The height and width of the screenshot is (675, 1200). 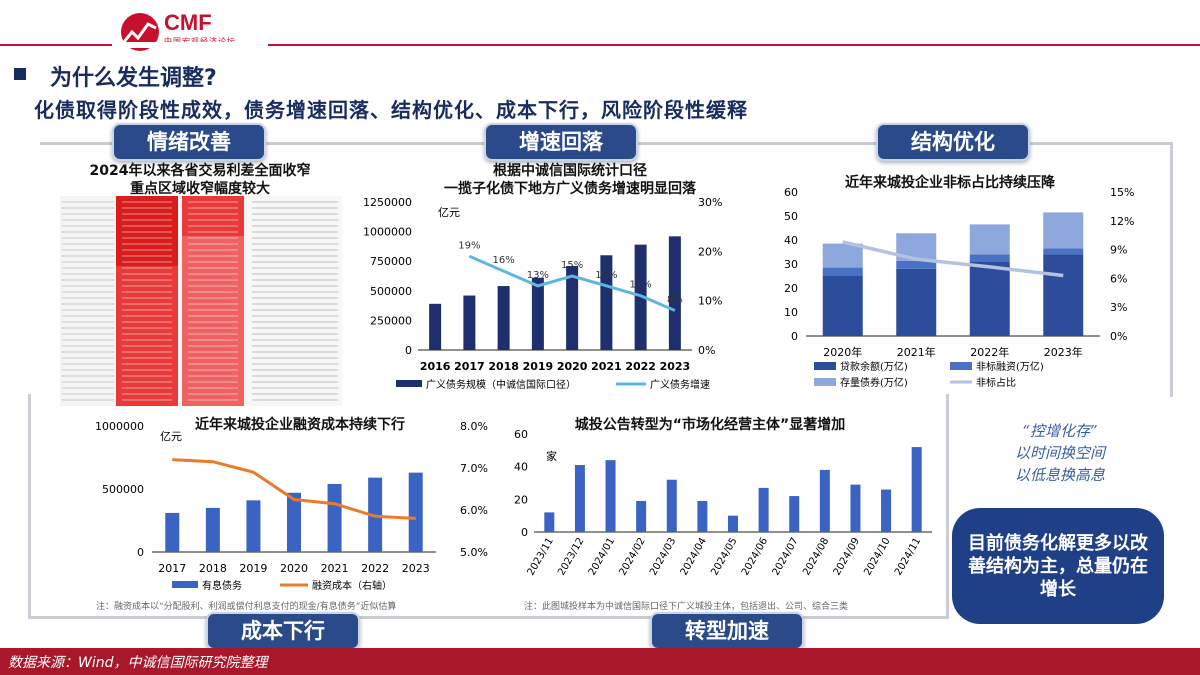 I want to click on data-label: 16%, so click(x=504, y=260).